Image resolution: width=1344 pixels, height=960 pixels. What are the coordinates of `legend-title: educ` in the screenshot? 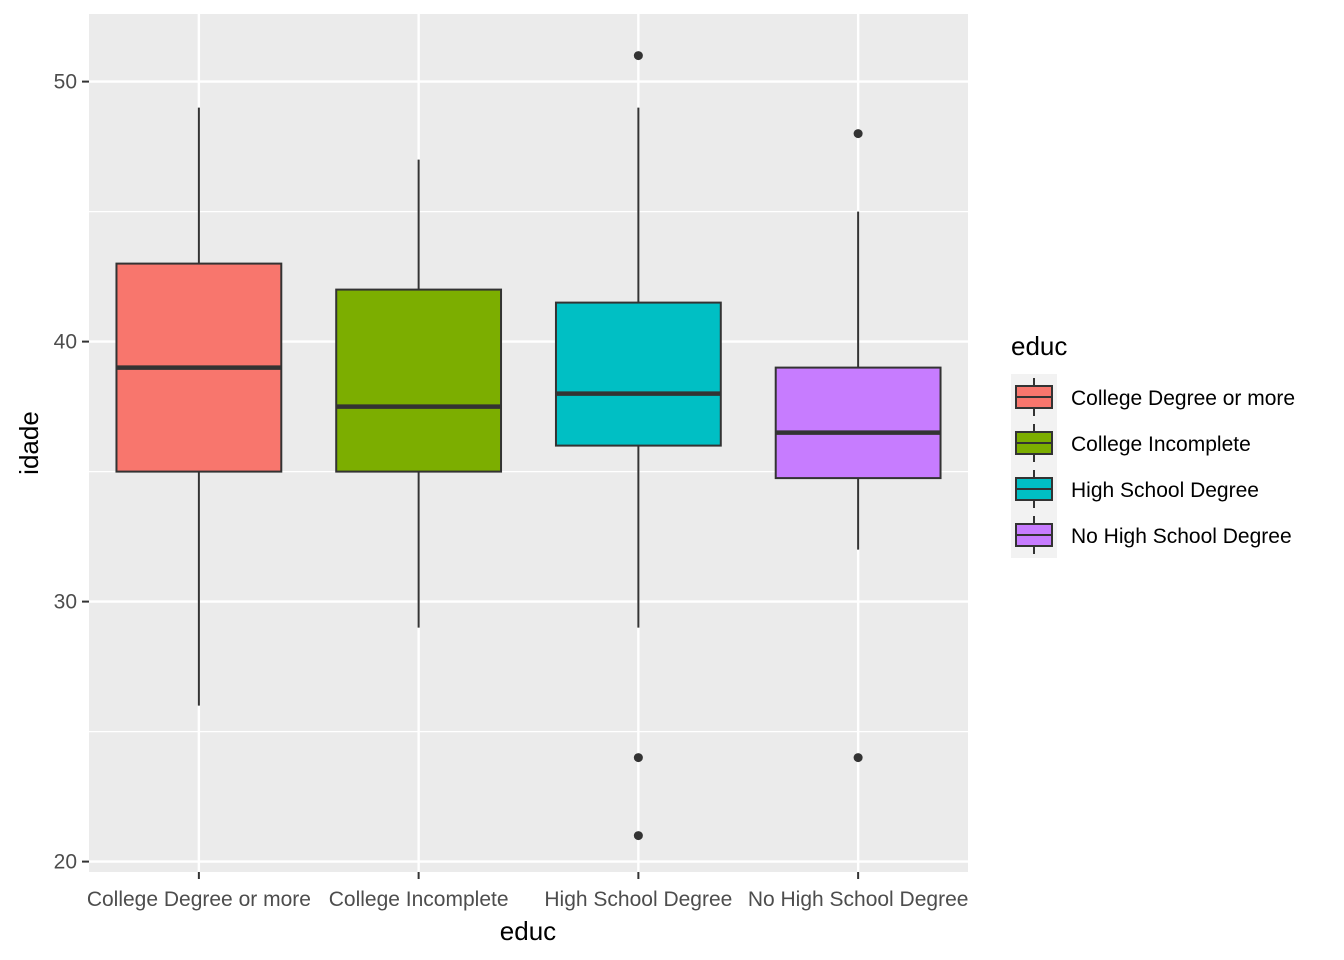 It's located at (1039, 346).